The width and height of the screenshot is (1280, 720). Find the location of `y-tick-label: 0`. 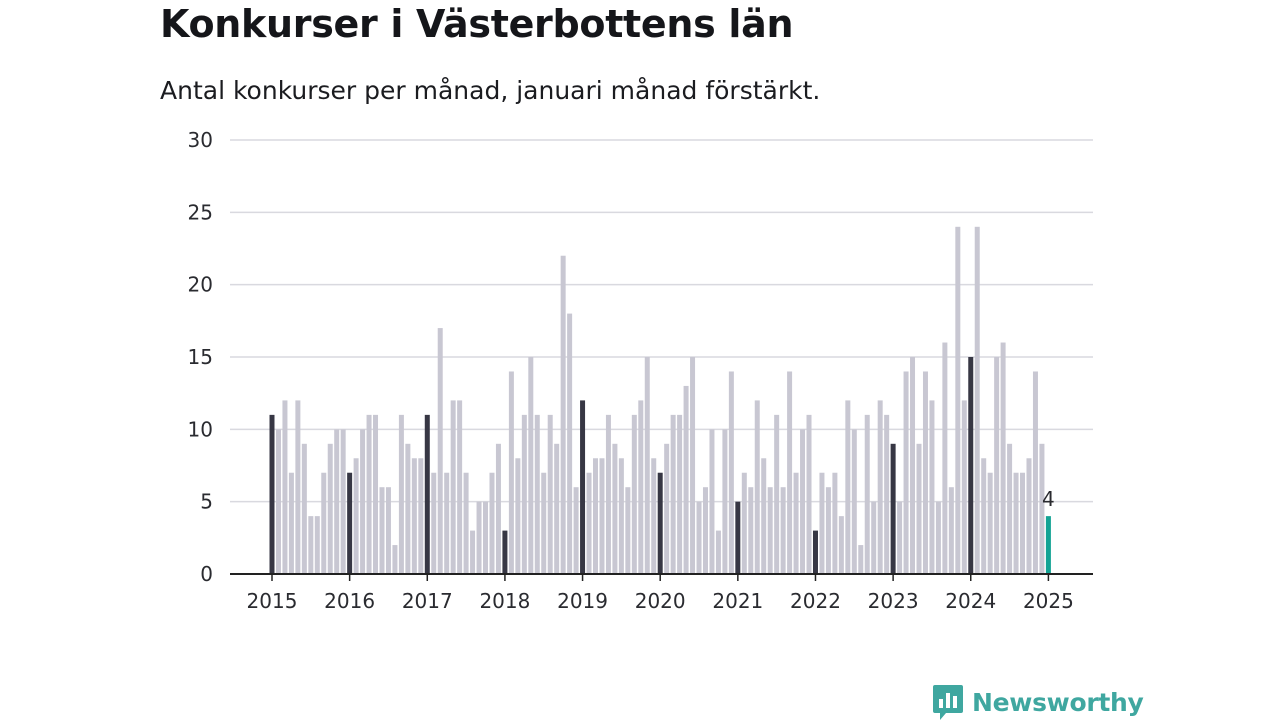

y-tick-label: 0 is located at coordinates (206, 574).